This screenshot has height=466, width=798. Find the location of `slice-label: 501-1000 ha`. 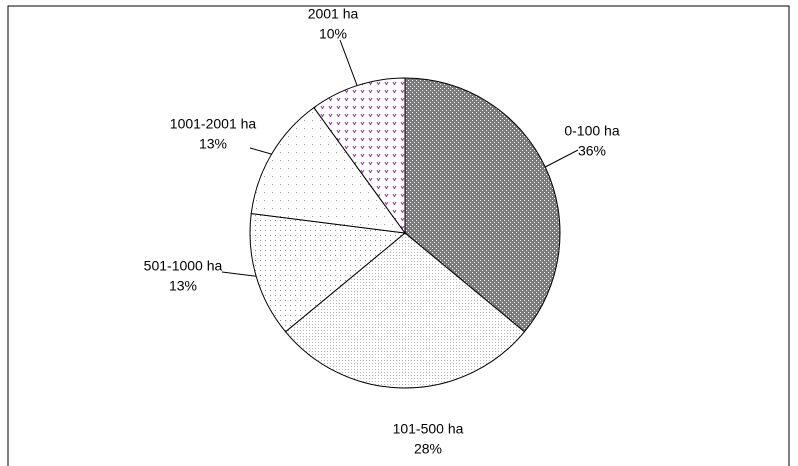

slice-label: 501-1000 ha is located at coordinates (183, 266).